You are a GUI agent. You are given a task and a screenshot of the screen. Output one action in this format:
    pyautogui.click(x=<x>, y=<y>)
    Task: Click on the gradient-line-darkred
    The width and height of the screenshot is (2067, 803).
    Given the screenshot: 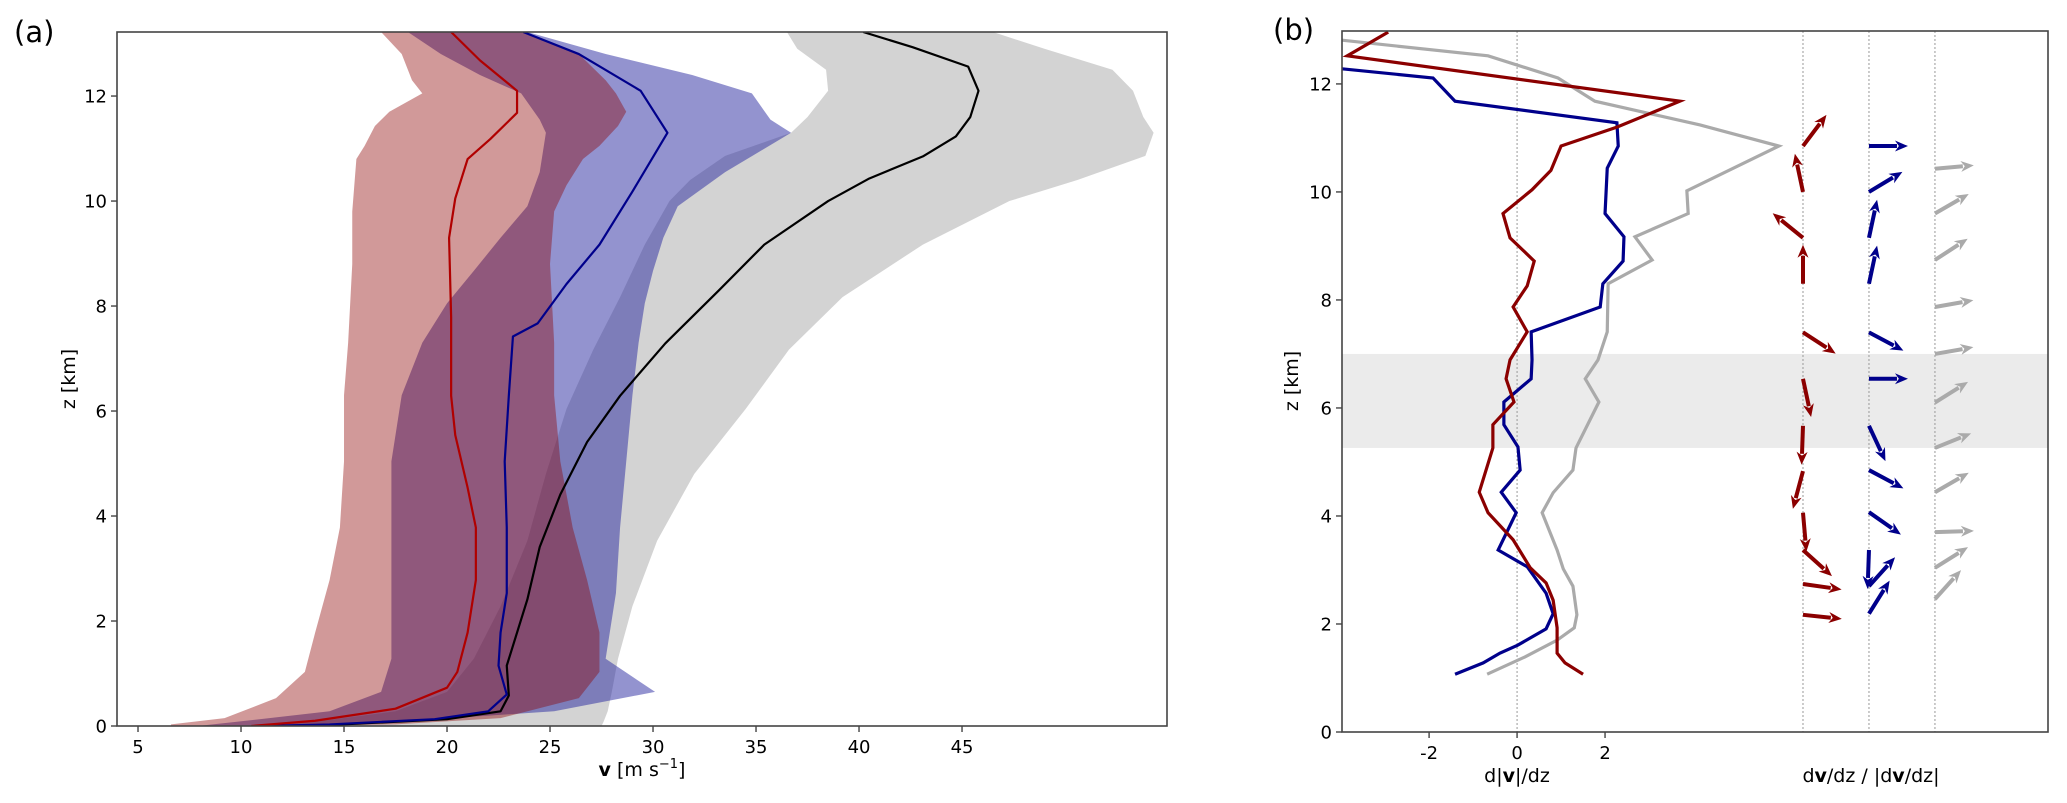 What is the action you would take?
    pyautogui.click(x=1514, y=353)
    